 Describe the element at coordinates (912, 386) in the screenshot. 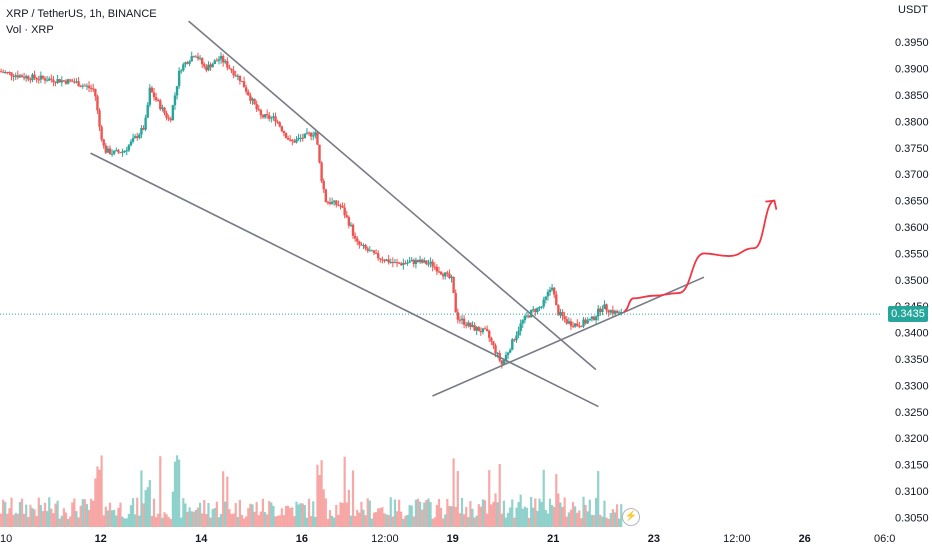

I see `y-tick-label: 0.3300` at that location.